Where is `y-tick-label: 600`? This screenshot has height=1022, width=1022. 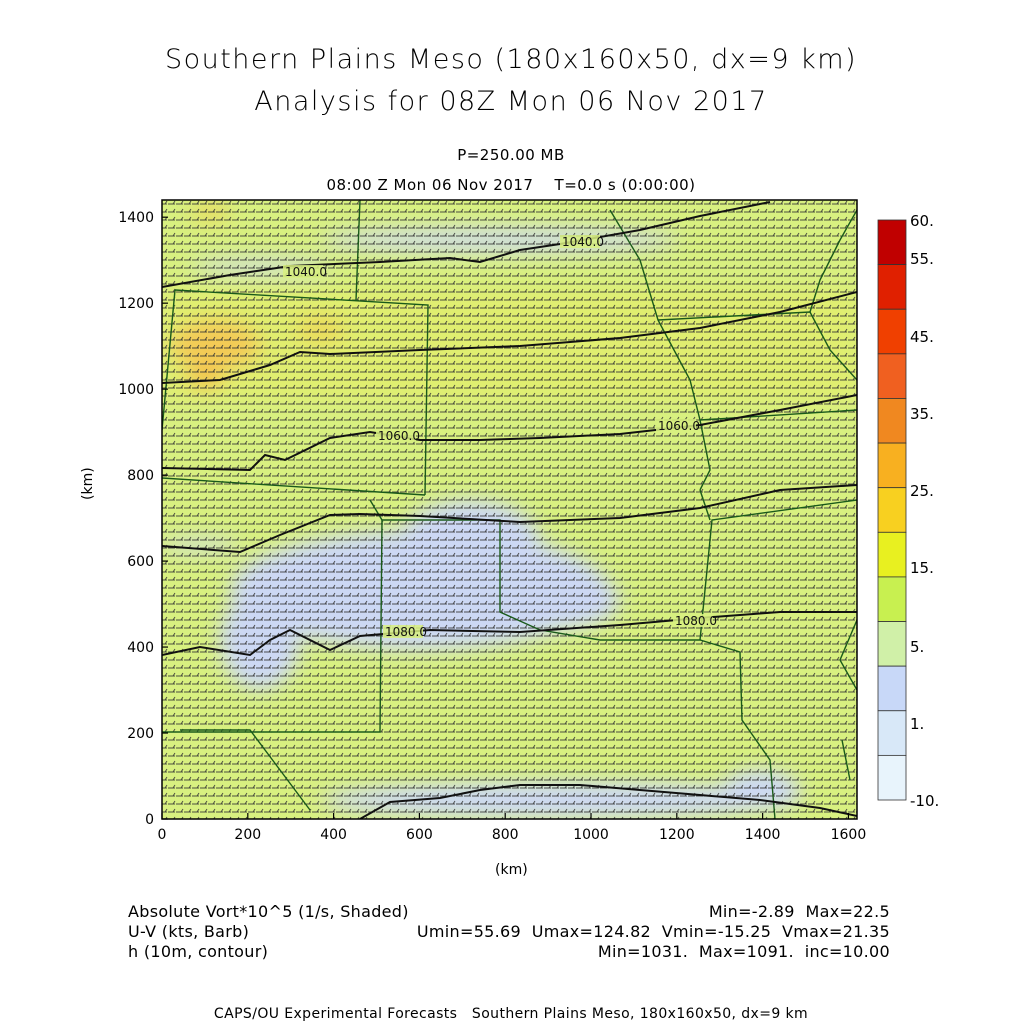
y-tick-label: 600 is located at coordinates (140, 562).